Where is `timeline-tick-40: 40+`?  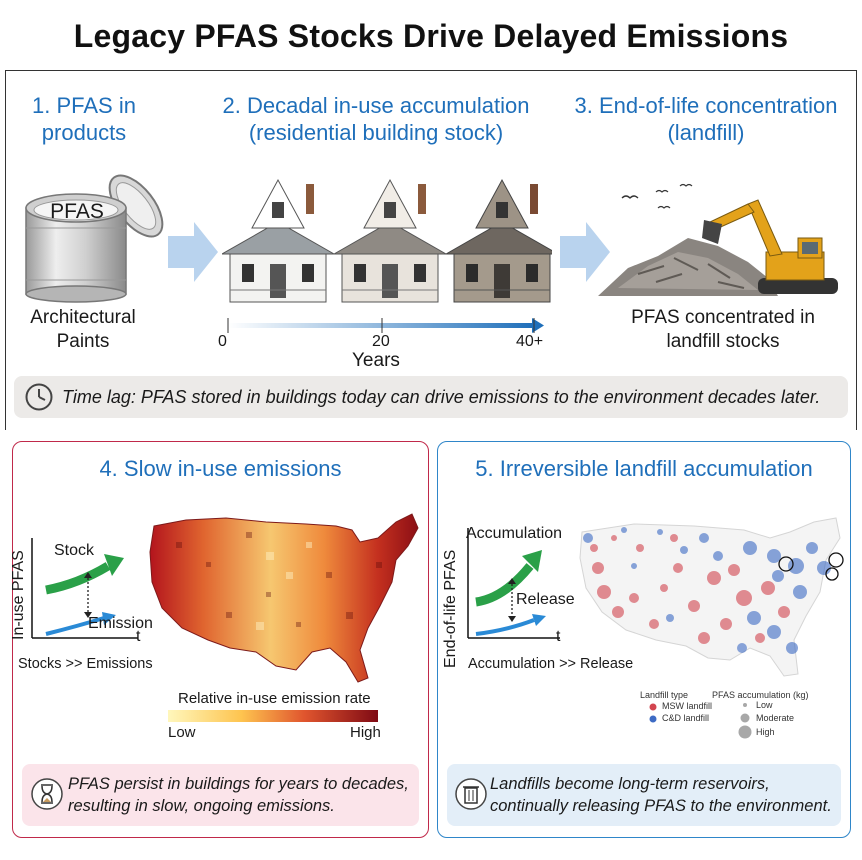
timeline-tick-40: 40+ is located at coordinates (530, 341).